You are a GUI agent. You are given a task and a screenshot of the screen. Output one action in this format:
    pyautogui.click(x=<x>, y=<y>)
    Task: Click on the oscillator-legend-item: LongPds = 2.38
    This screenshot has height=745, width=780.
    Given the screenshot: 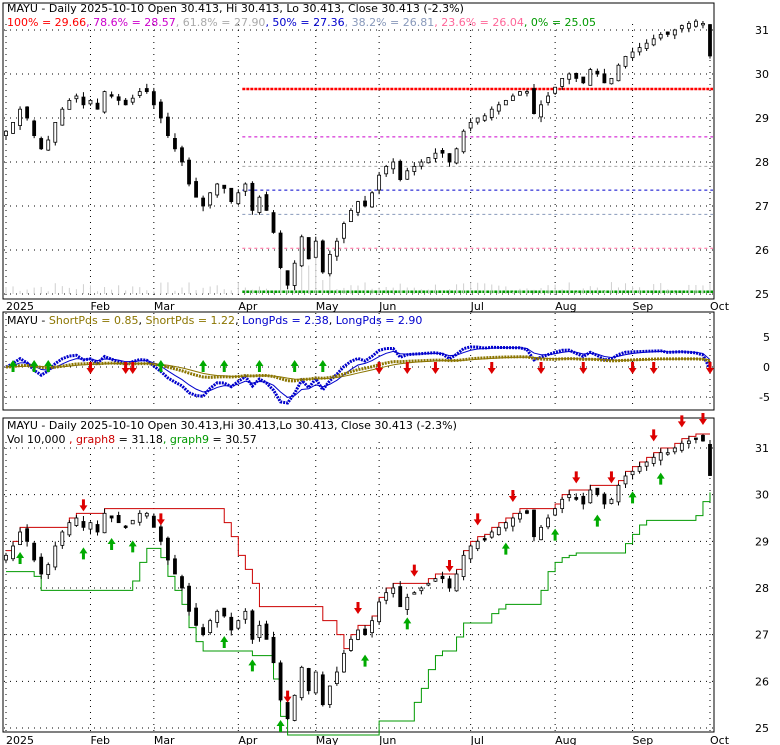 What is the action you would take?
    pyautogui.click(x=285, y=320)
    